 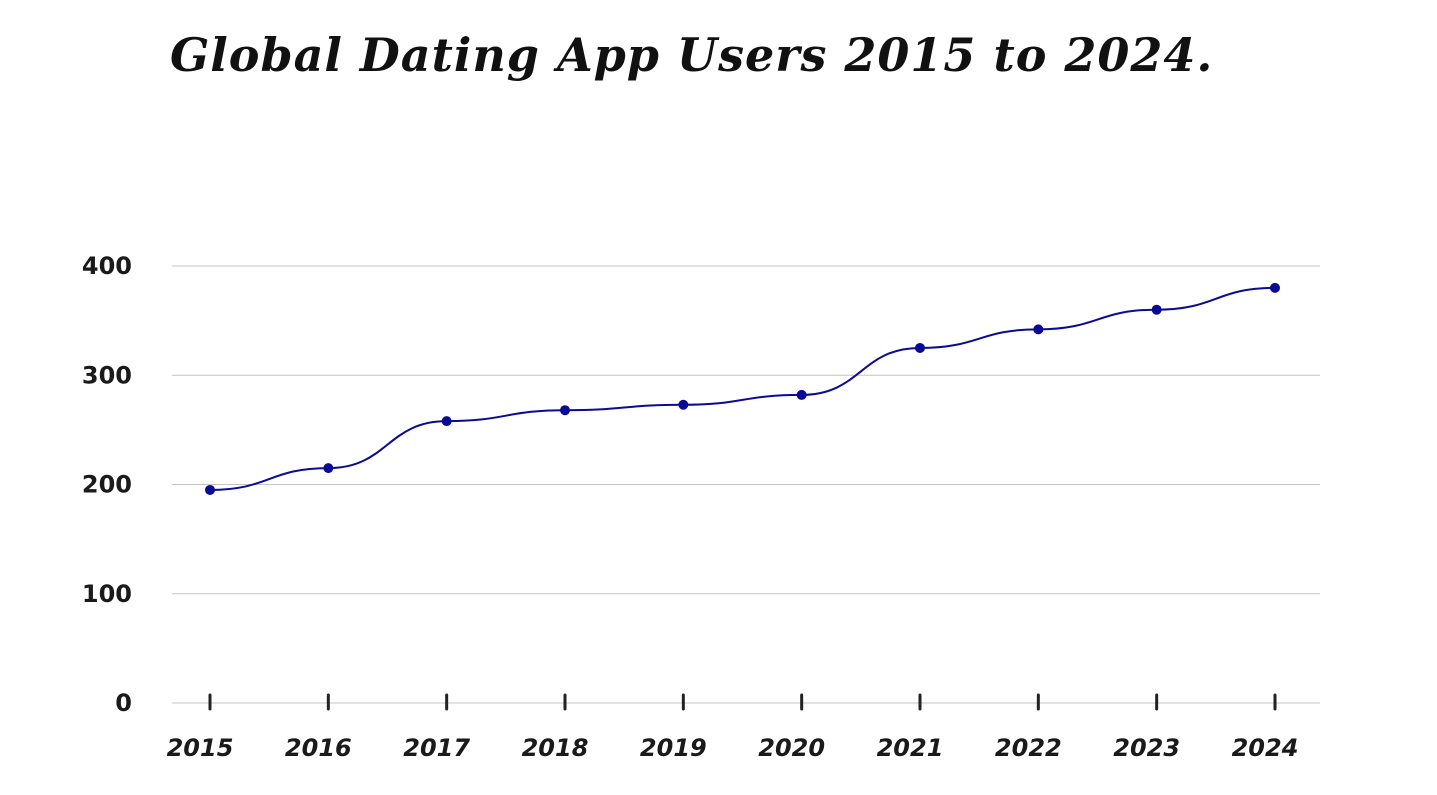 I want to click on y-tick-label: 200, so click(x=107, y=485).